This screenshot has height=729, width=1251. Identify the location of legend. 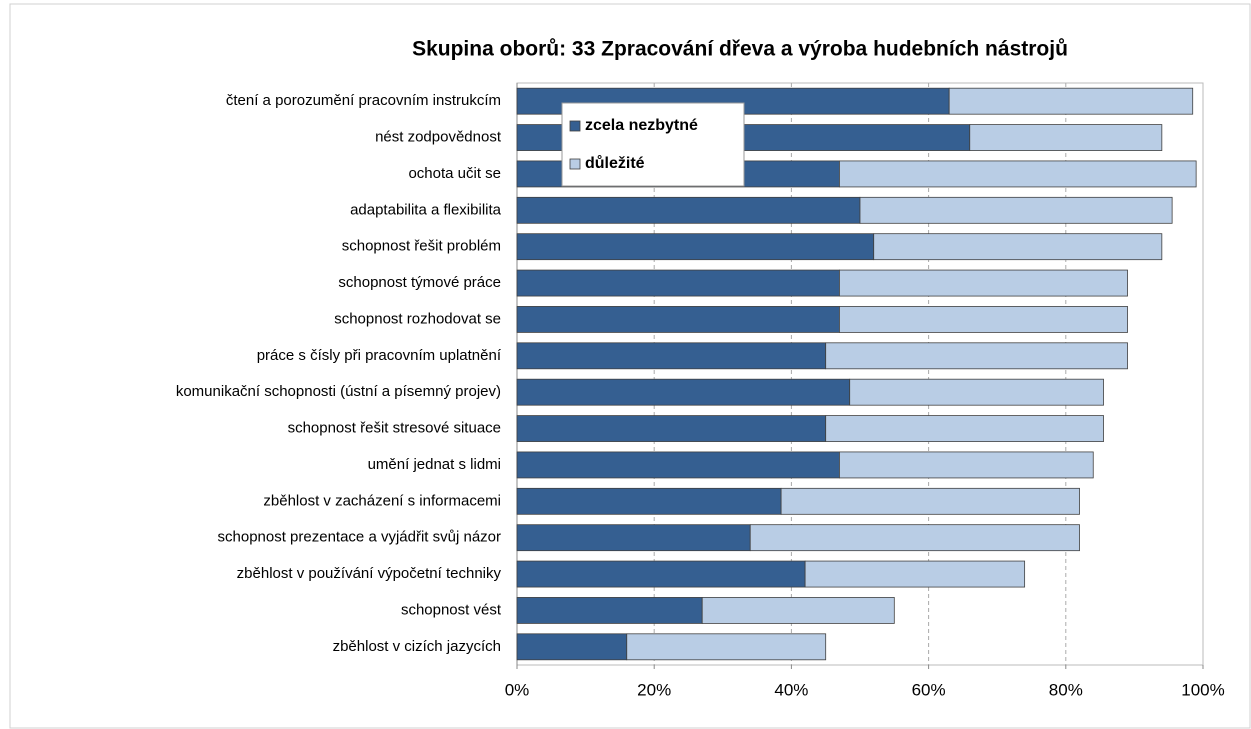
(653, 144).